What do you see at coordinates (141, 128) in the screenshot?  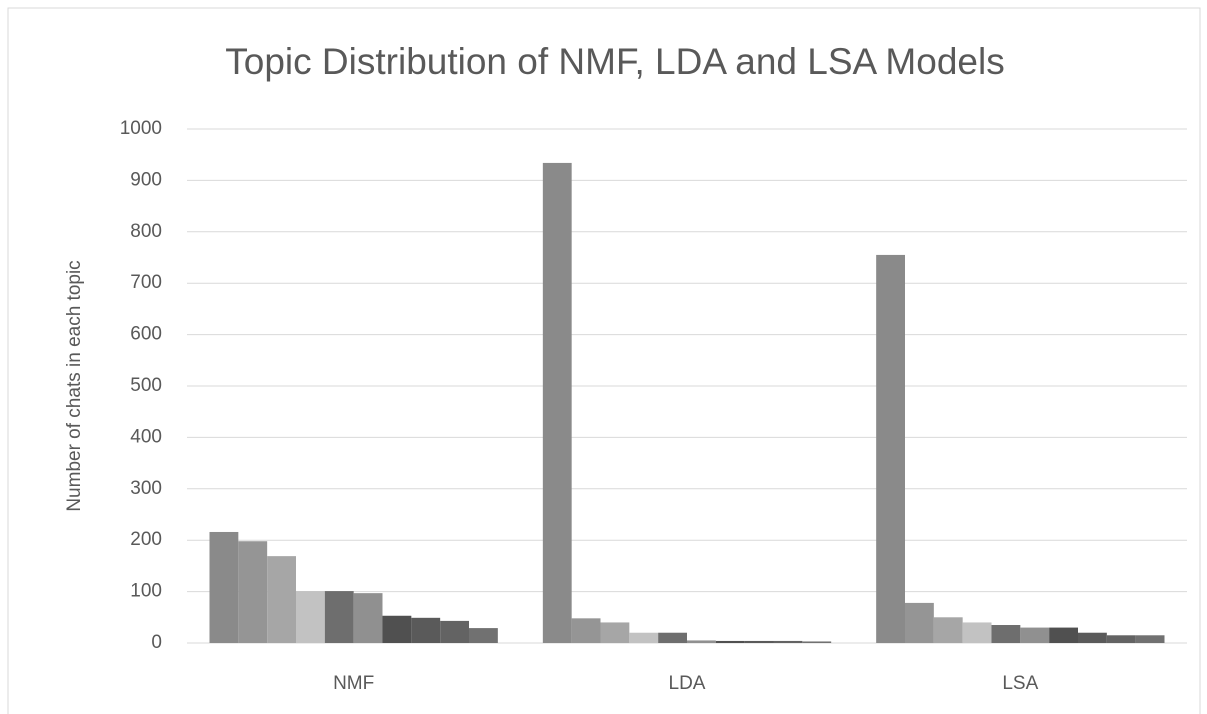 I see `y-tick-label: 1000` at bounding box center [141, 128].